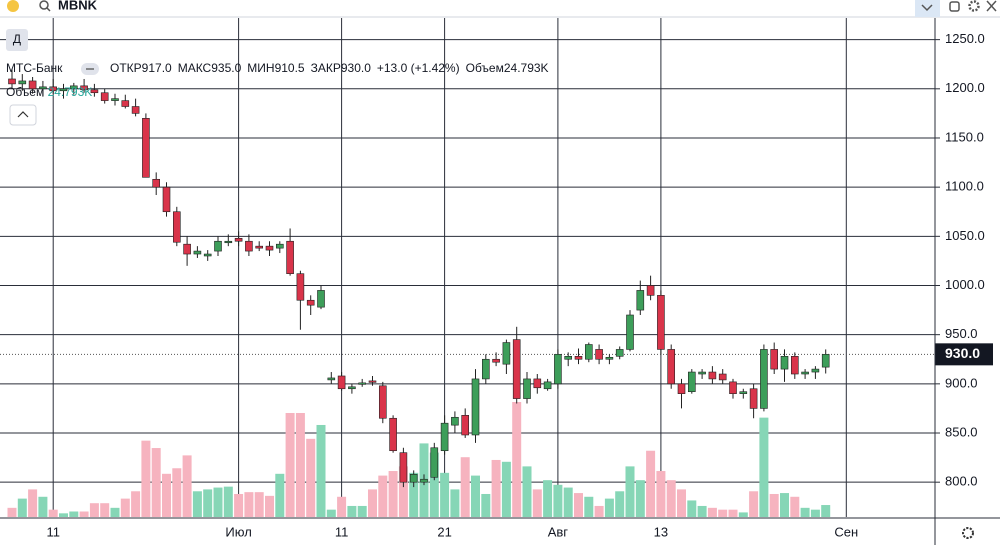 This screenshot has height=545, width=1000. Describe the element at coordinates (961, 333) in the screenshot. I see `y-tick-label: 950.0` at that location.